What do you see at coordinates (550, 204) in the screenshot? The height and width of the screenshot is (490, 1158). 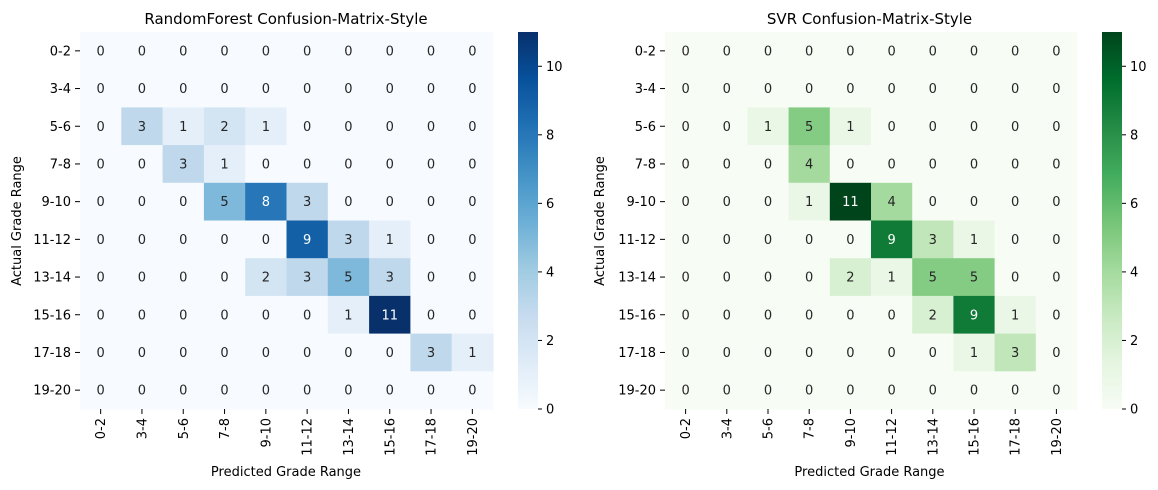 I see `colorbar-tick-label: 6` at bounding box center [550, 204].